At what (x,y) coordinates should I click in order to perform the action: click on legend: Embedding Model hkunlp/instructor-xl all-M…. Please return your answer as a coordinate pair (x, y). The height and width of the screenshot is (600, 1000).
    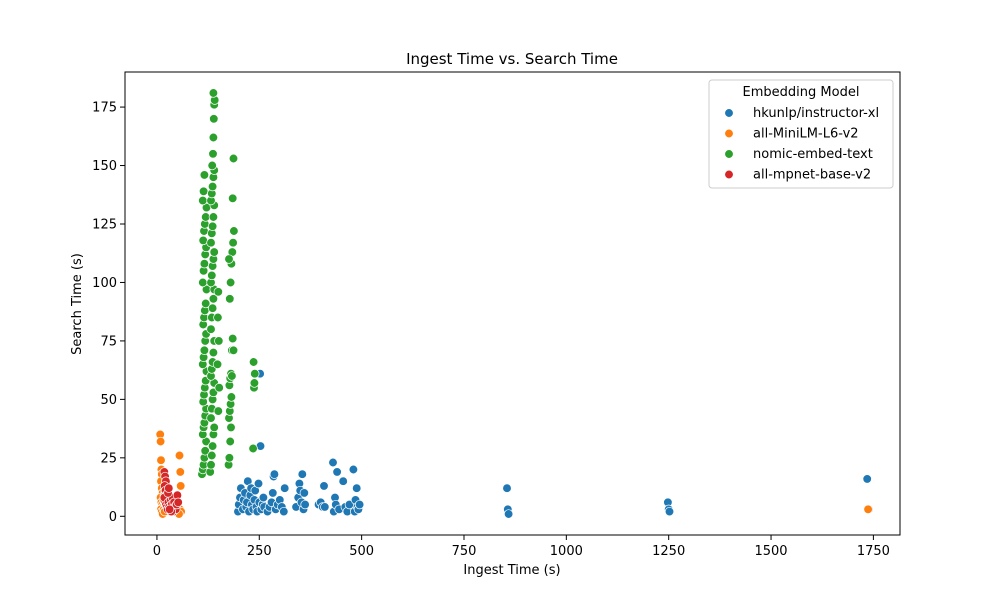
    Looking at the image, I should click on (801, 134).